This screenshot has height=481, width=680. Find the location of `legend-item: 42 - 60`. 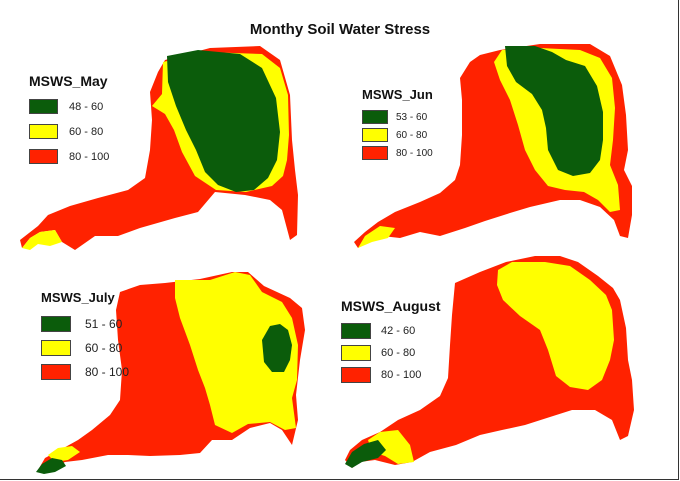

legend-item: 42 - 60 is located at coordinates (391, 331).